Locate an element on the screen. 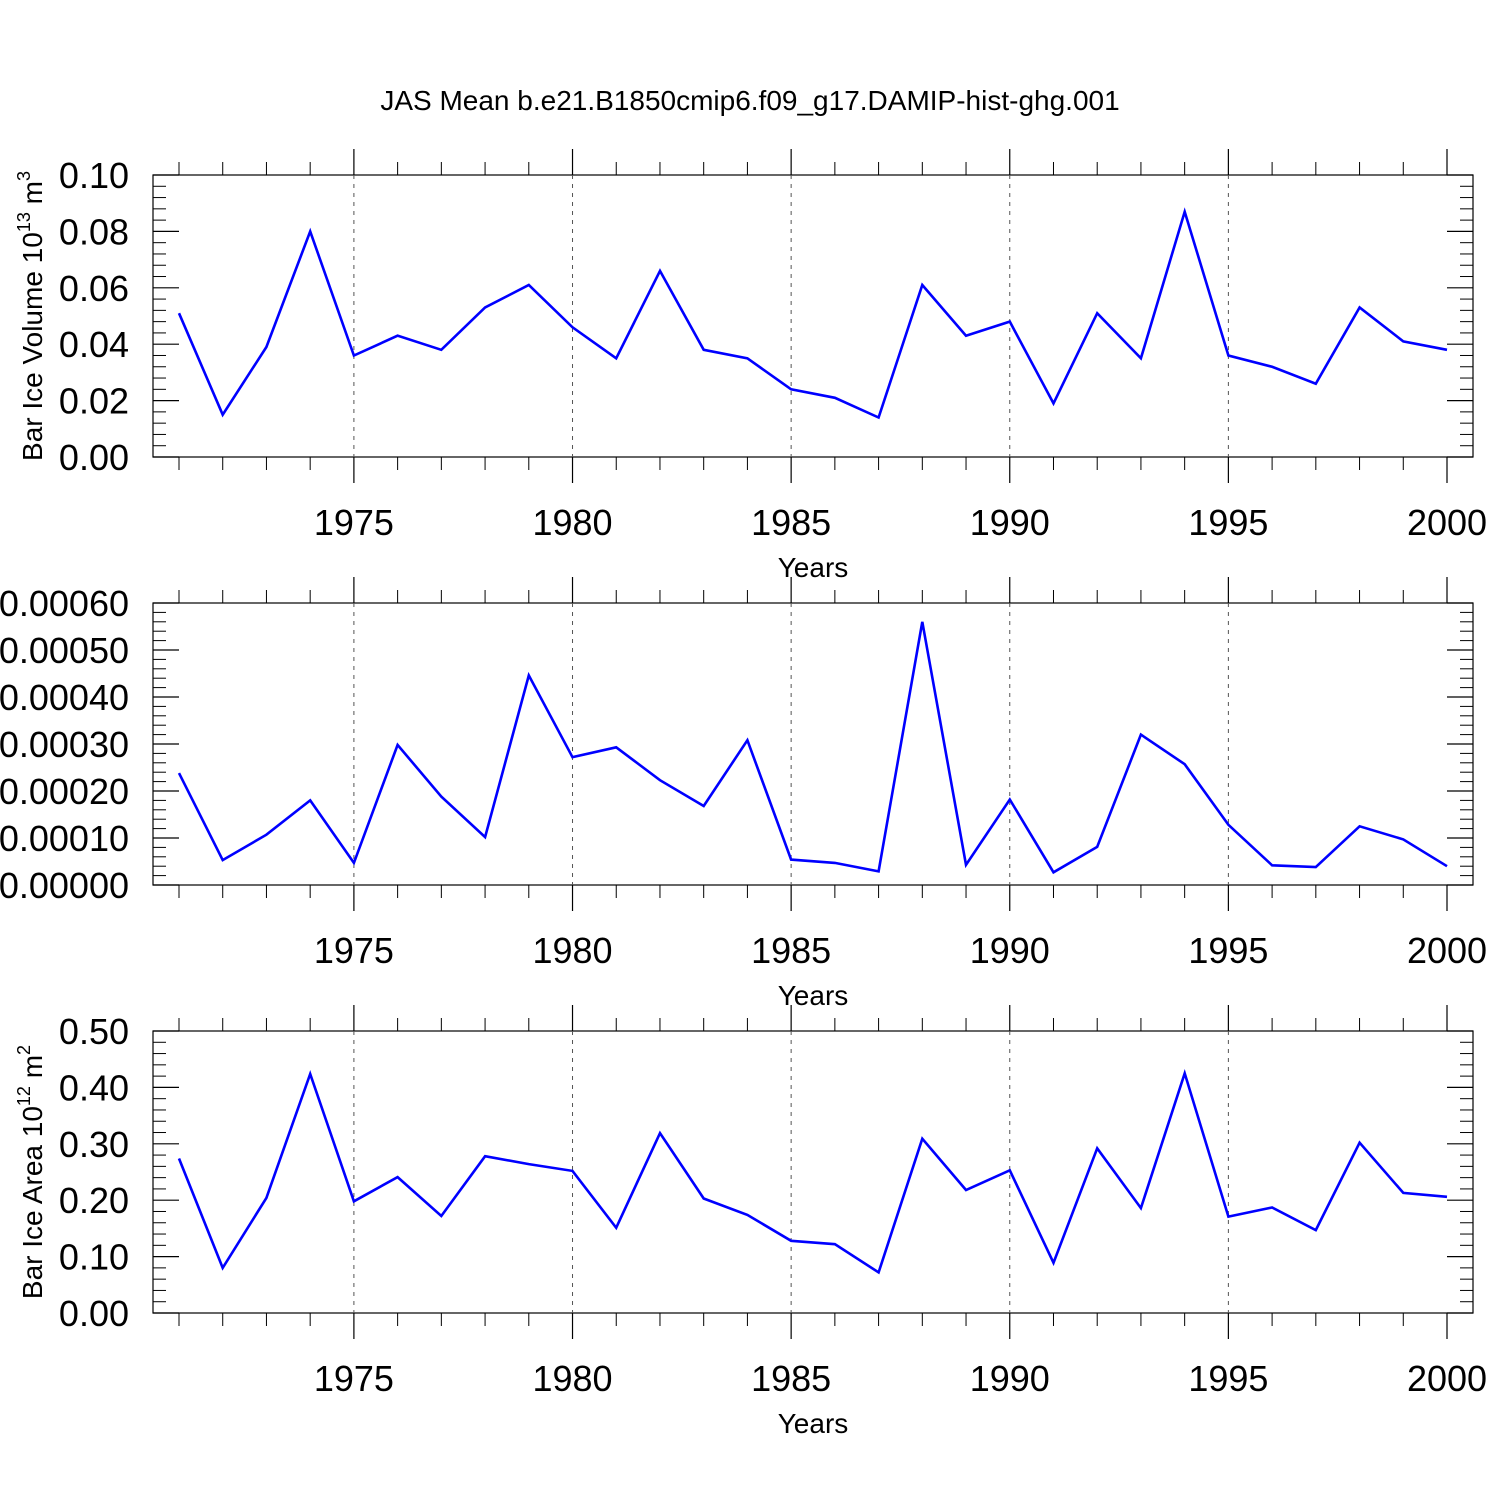  y-axis-title: Bar Ice Volume 1013 m3 is located at coordinates (31, 316).